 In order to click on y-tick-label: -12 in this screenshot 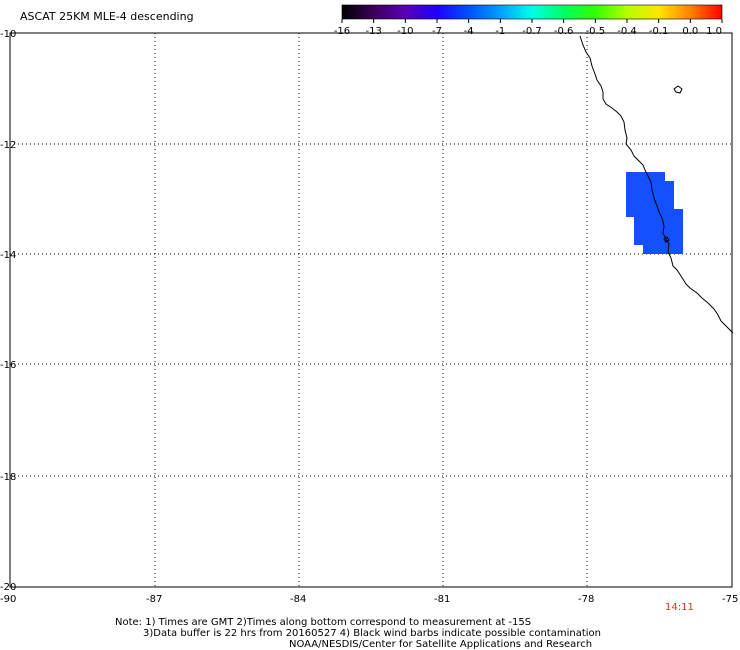, I will do `click(8, 145)`.